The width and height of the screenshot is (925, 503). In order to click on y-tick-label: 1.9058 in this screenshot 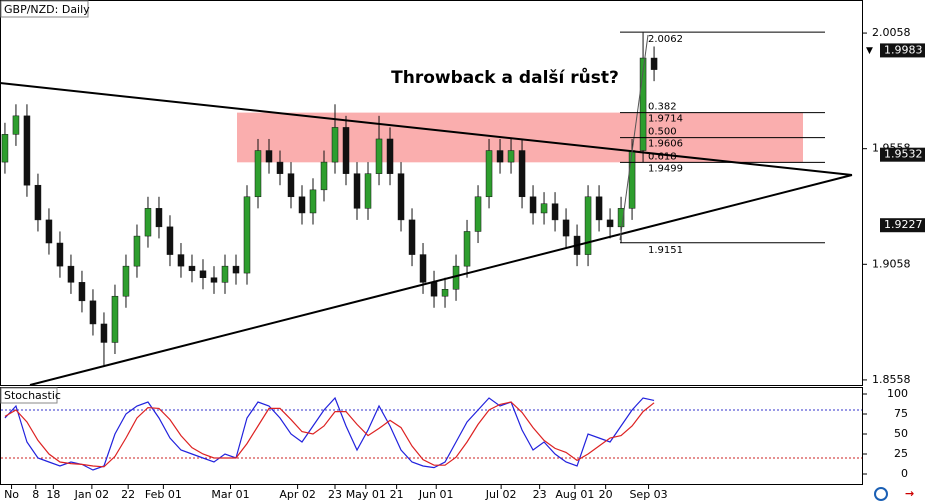, I will do `click(891, 263)`.